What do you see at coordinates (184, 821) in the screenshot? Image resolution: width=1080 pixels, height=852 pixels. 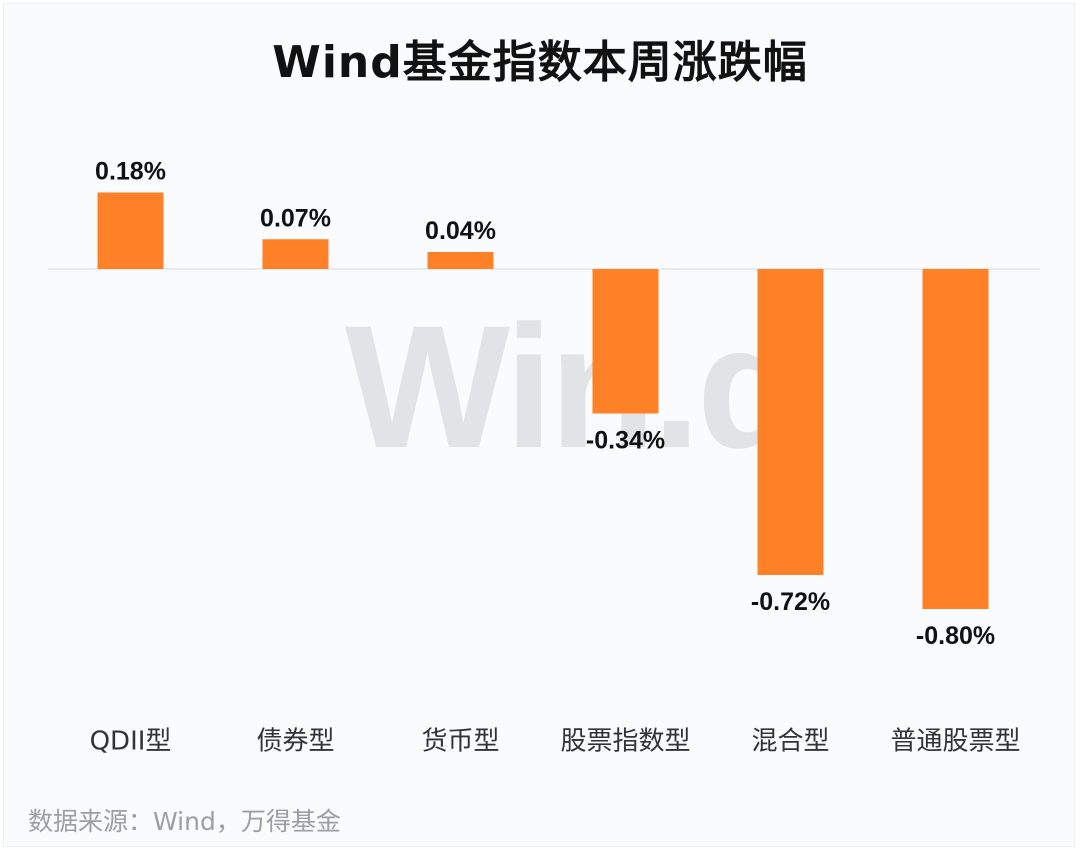 I see `data-source-note: 数据来源：Wind，万得基金` at bounding box center [184, 821].